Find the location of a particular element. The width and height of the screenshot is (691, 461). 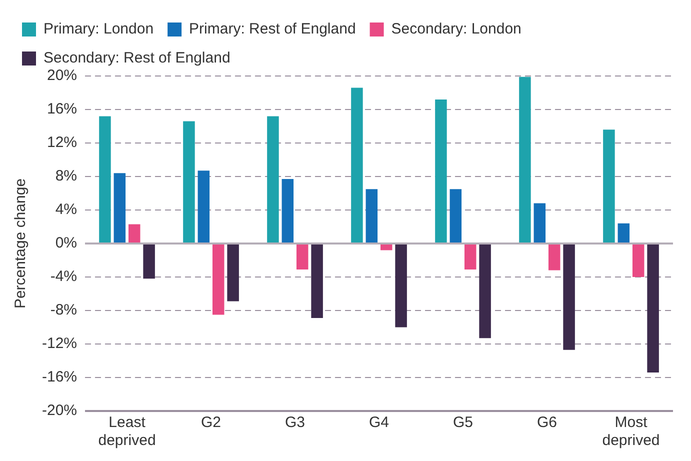

x-tick-label: Least deprived is located at coordinates (127, 432).